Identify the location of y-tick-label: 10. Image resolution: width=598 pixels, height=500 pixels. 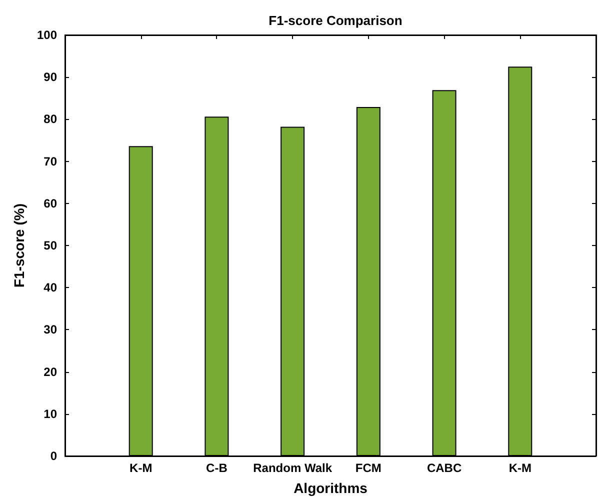
(51, 413).